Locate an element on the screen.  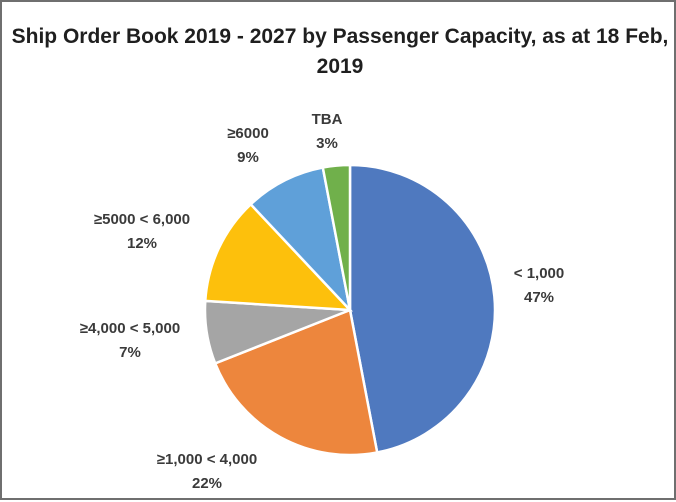
slice-category-label: ≥6000 is located at coordinates (248, 133).